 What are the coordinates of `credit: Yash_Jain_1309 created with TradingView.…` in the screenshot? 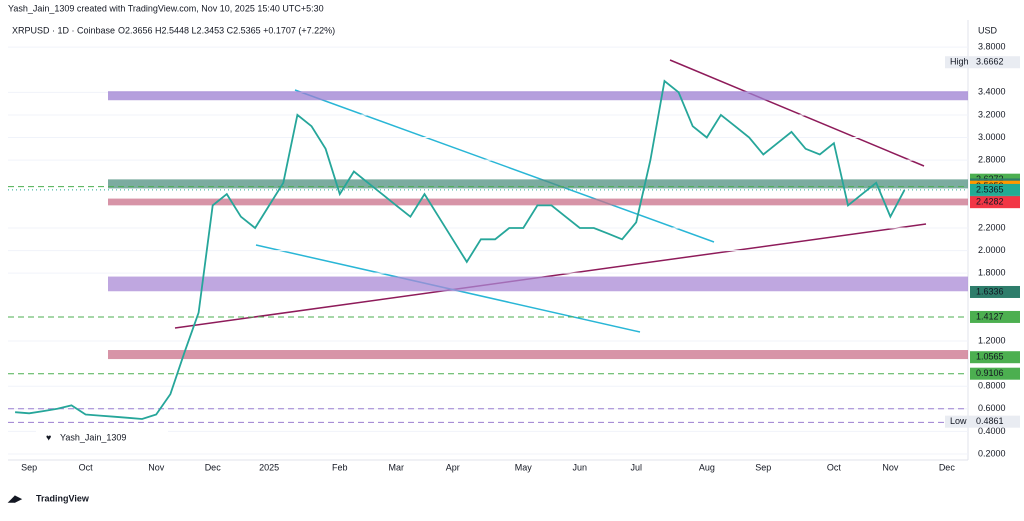 It's located at (166, 8).